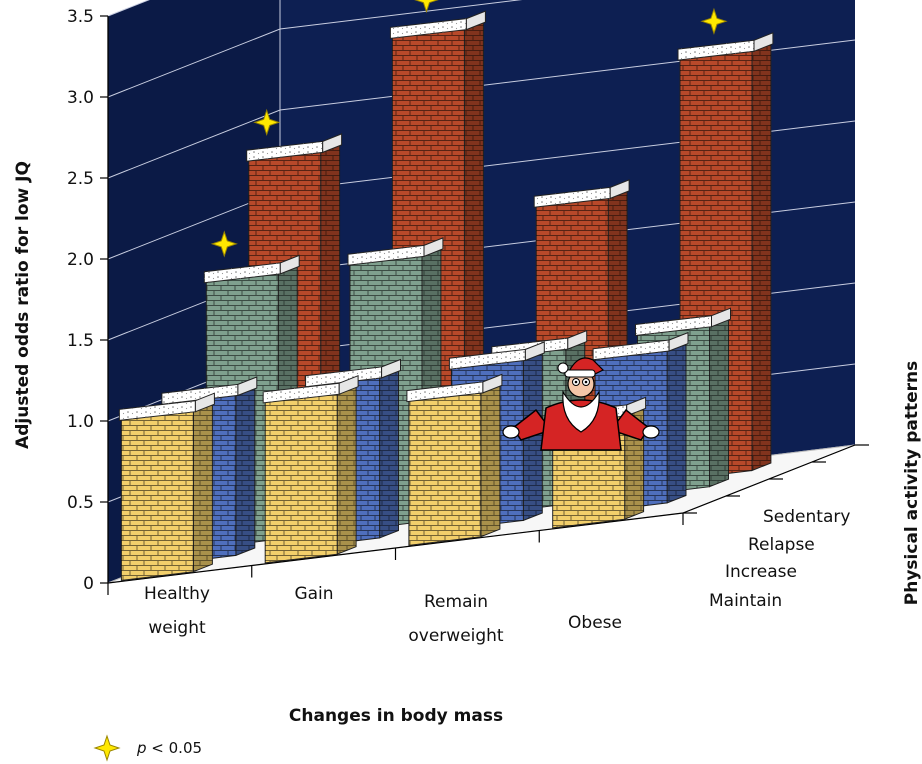 Image resolution: width=922 pixels, height=764 pixels. I want to click on p-symbol: p, so click(141, 748).